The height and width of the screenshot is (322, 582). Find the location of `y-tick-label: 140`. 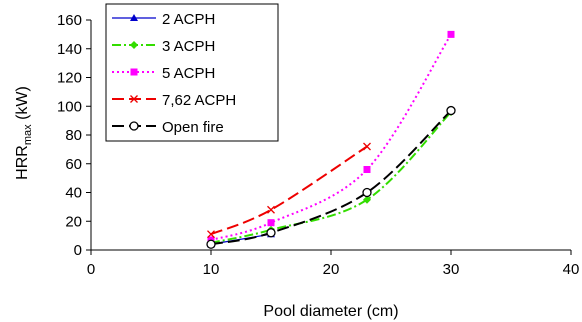

y-tick-label: 140 is located at coordinates (69, 49).